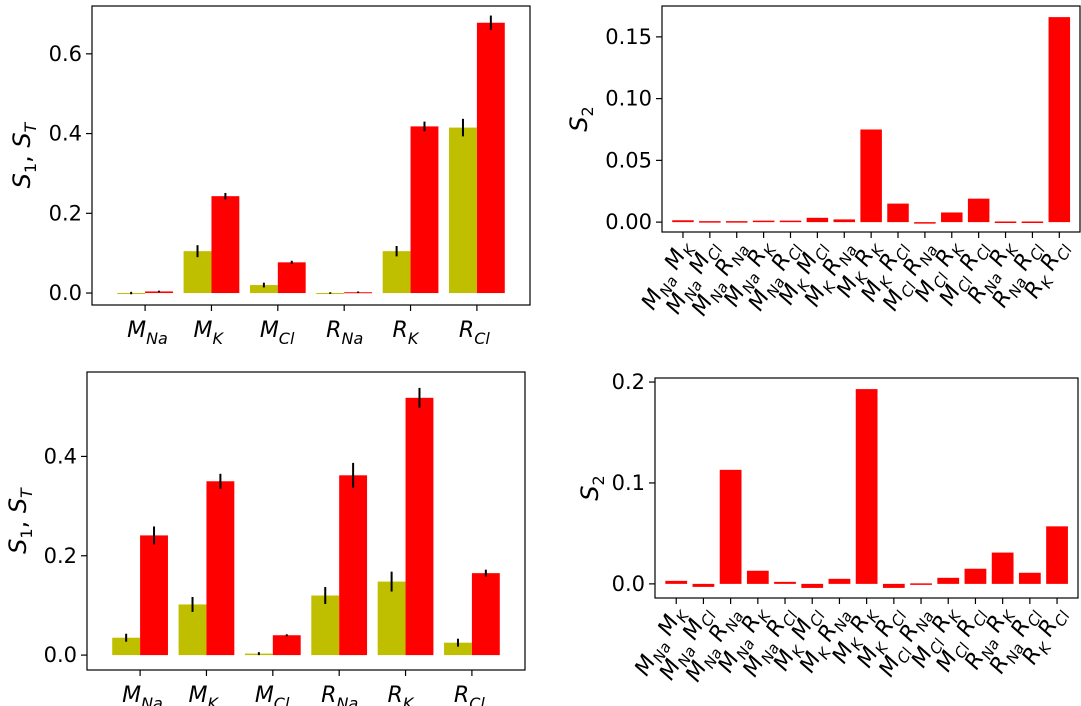 This screenshot has width=1081, height=706. I want to click on y-tick-label: 0.1, so click(628, 483).